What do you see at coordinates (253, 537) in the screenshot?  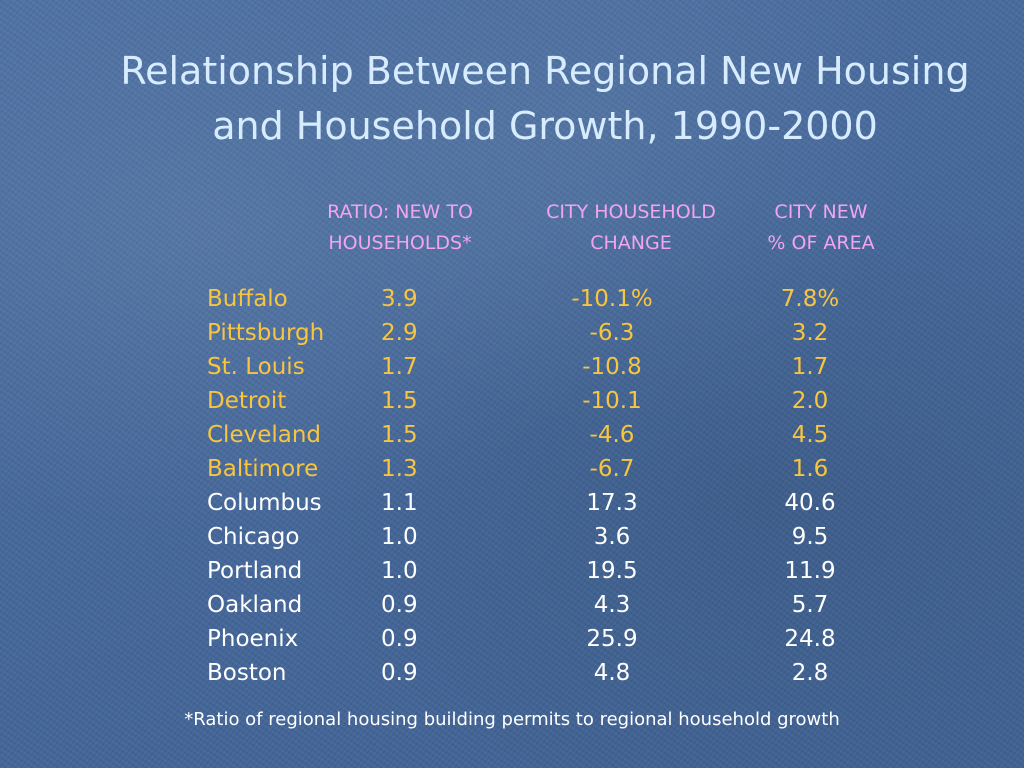 I see `city-cell: Chicago` at bounding box center [253, 537].